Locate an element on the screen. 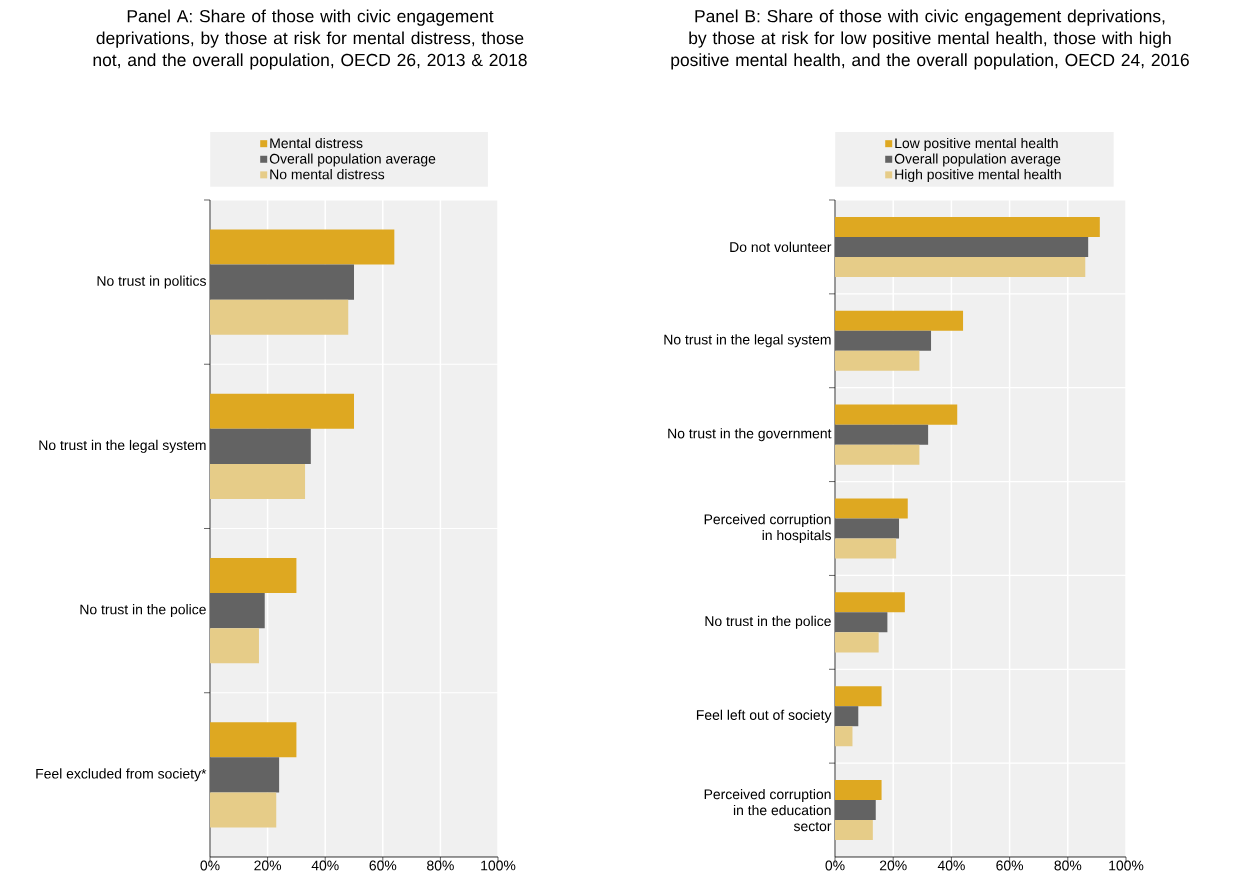  legend-label: Low positive mental health is located at coordinates (976, 144).